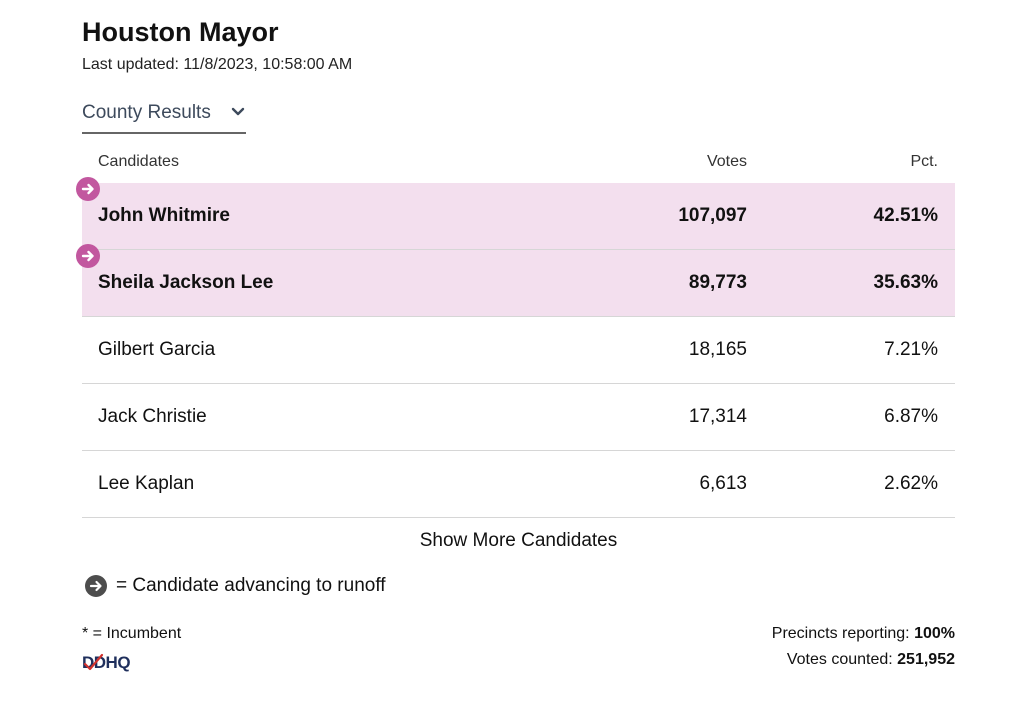 The height and width of the screenshot is (716, 1024). I want to click on header-candidates: Candidates, so click(138, 161).